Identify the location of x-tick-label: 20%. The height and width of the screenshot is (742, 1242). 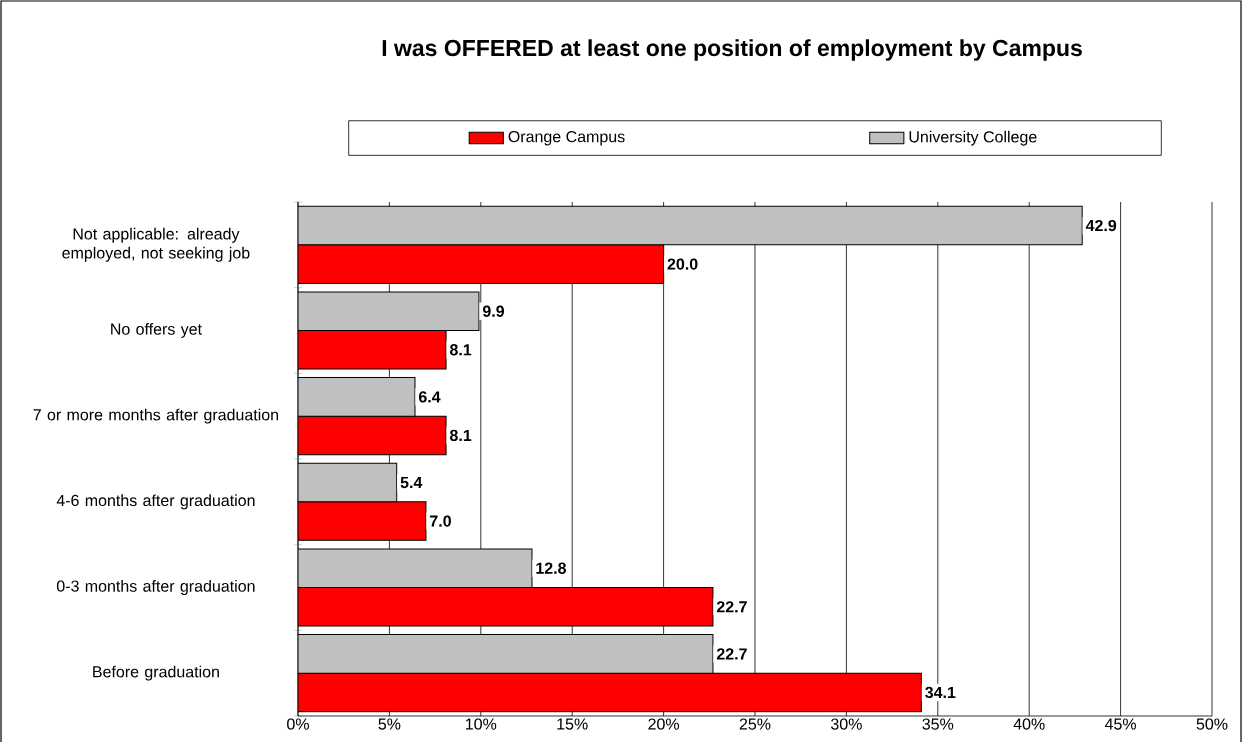
(664, 724).